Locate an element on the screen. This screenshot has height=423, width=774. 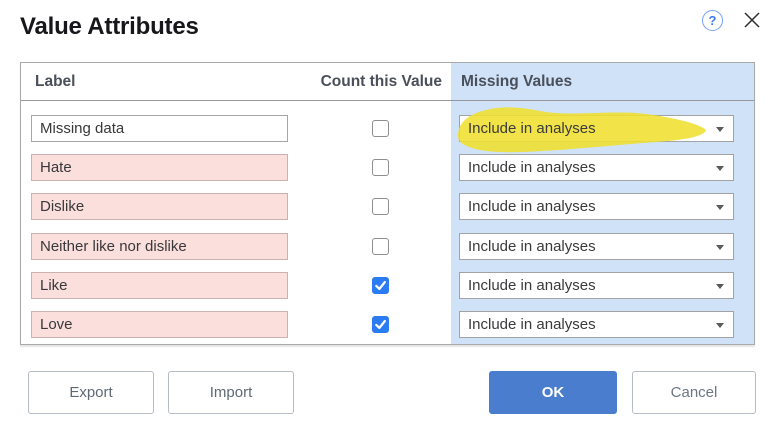
ok-button: OK is located at coordinates (553, 392).